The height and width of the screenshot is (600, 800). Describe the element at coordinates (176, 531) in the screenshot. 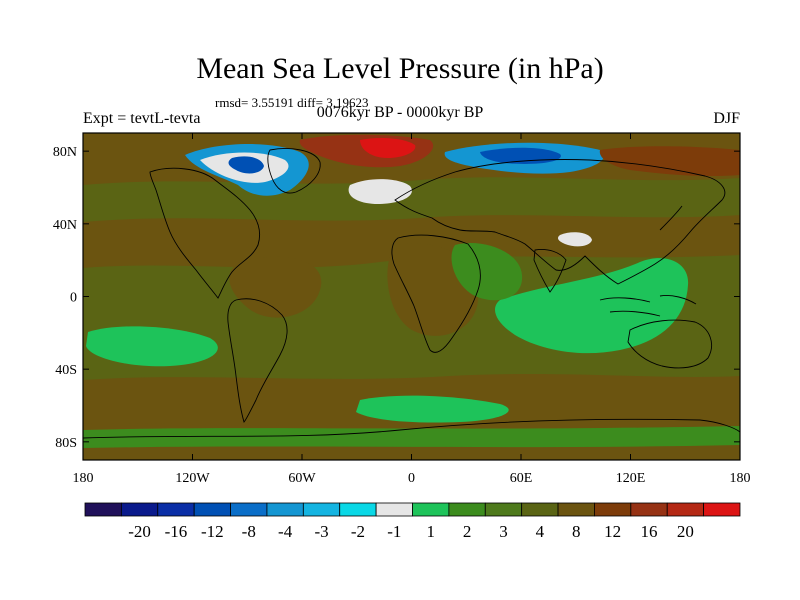

I see `colorbar-label: -16` at that location.